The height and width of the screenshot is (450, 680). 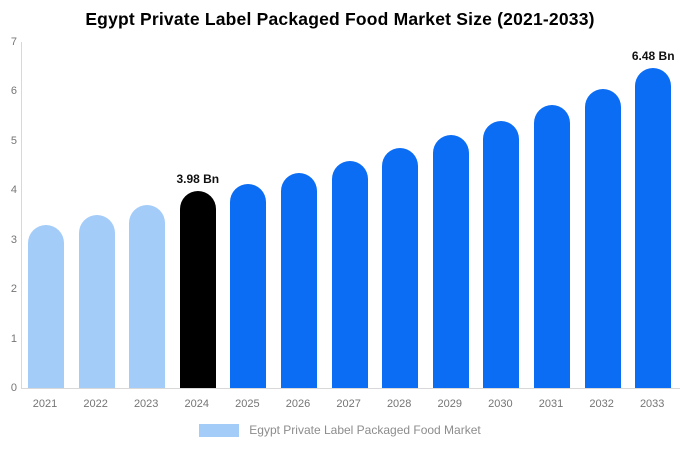 What do you see at coordinates (365, 430) in the screenshot?
I see `legend-label: Egypt Private Label Packaged Food Market` at bounding box center [365, 430].